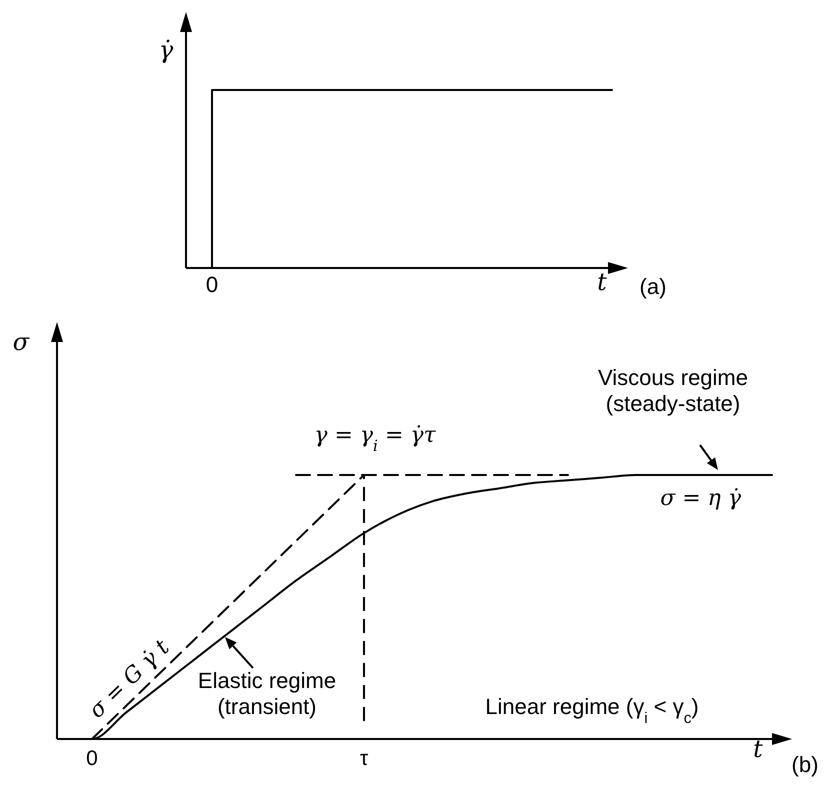 The image size is (825, 786). I want to click on text: (b), so click(805, 764).